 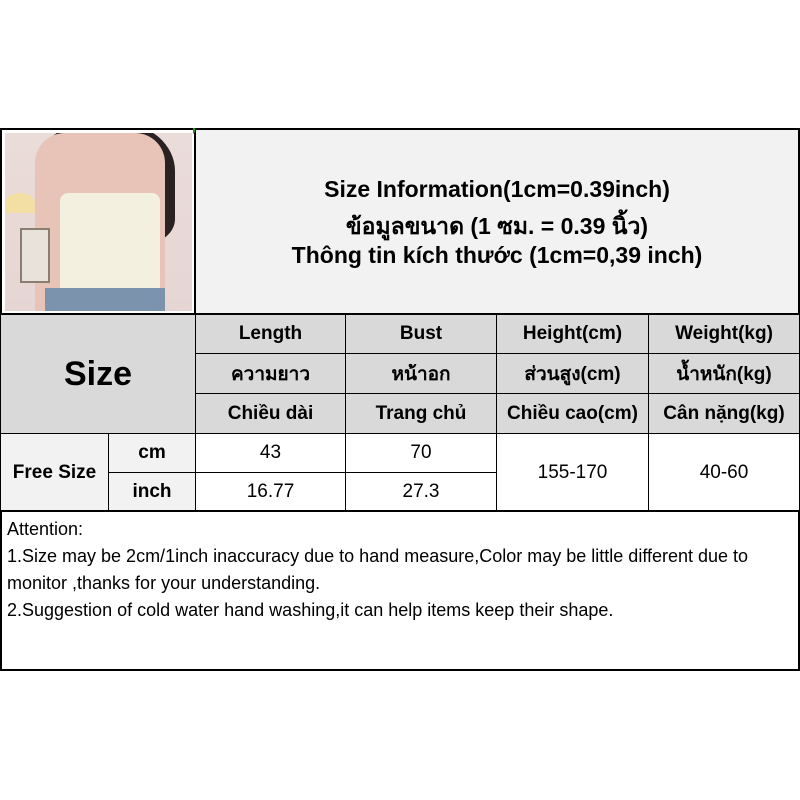 I want to click on length-cm: 43, so click(x=270, y=453).